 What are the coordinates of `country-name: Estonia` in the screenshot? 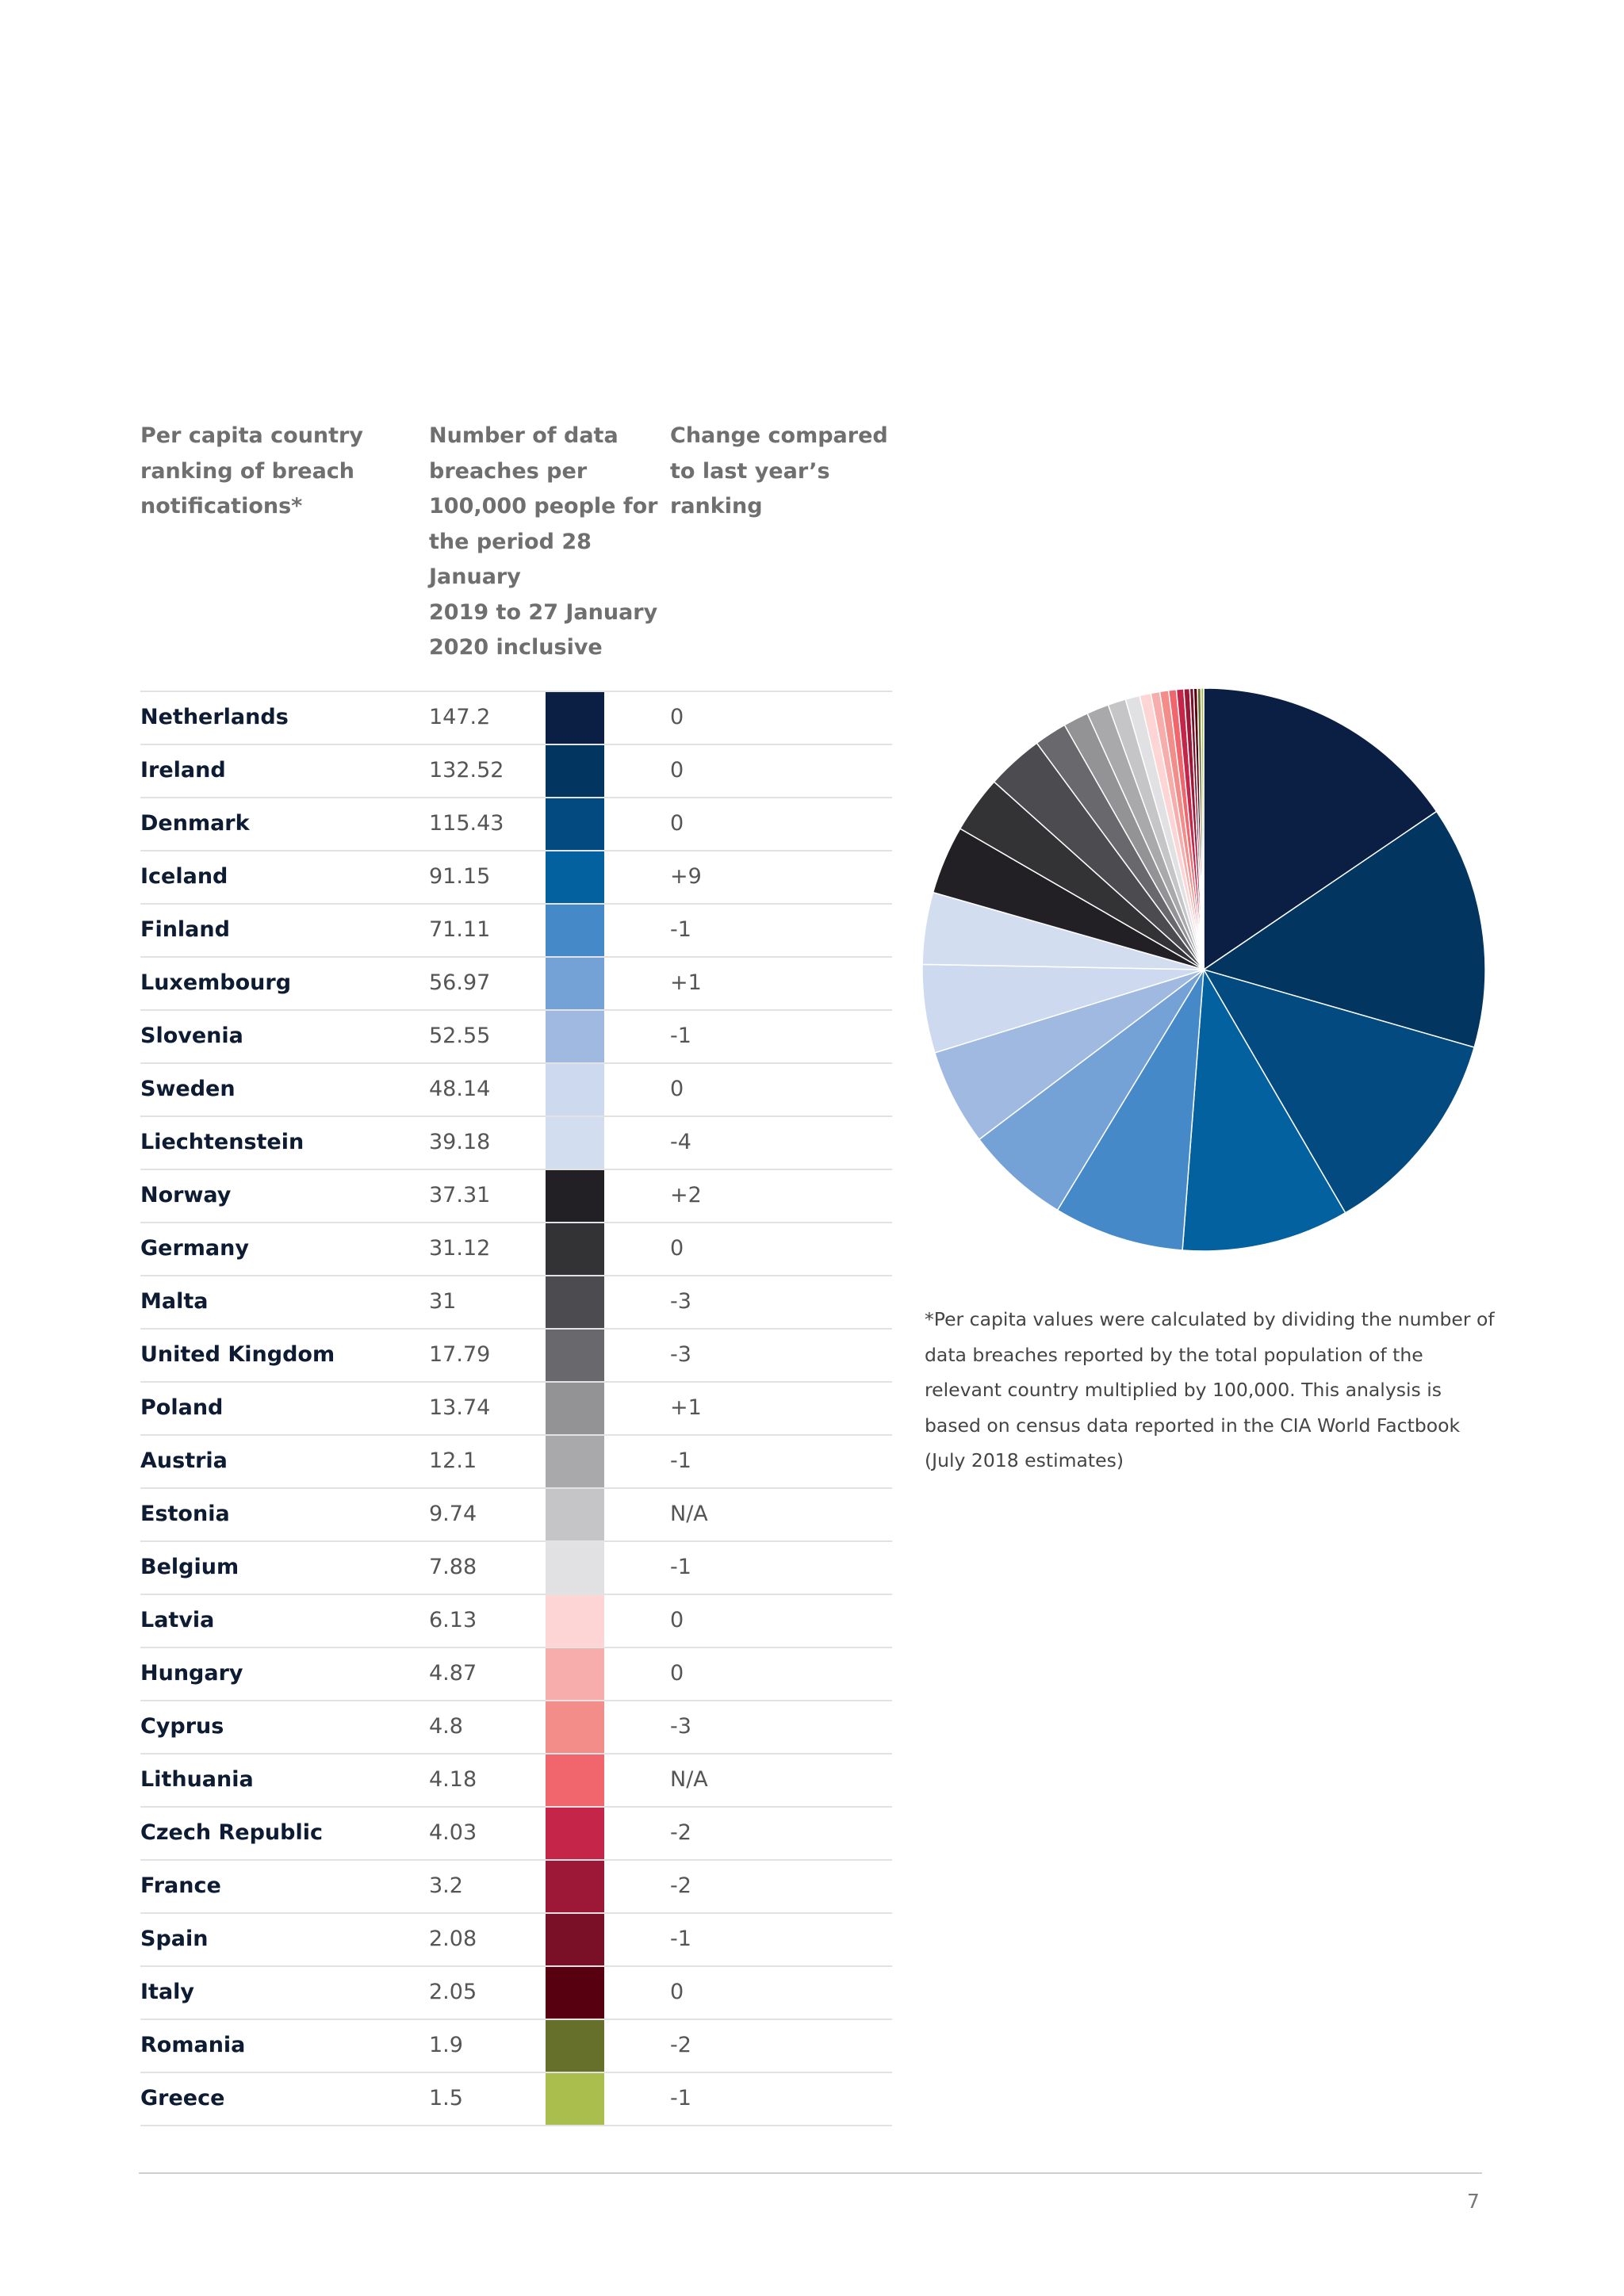 It's located at (185, 1514).